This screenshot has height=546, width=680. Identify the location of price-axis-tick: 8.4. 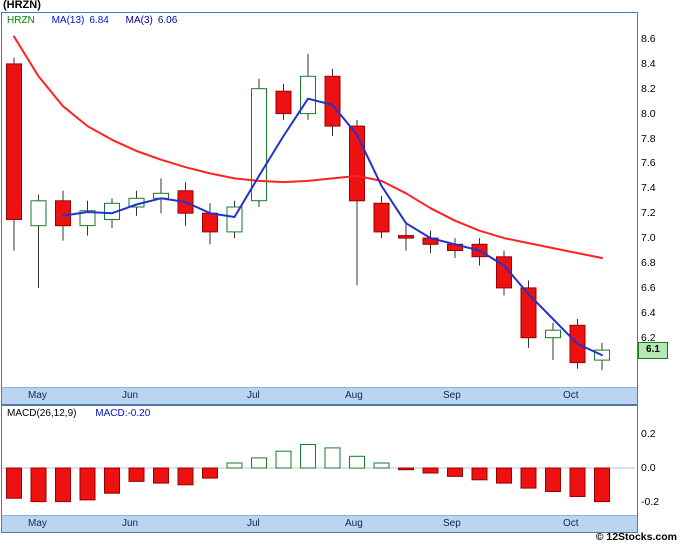
(648, 64).